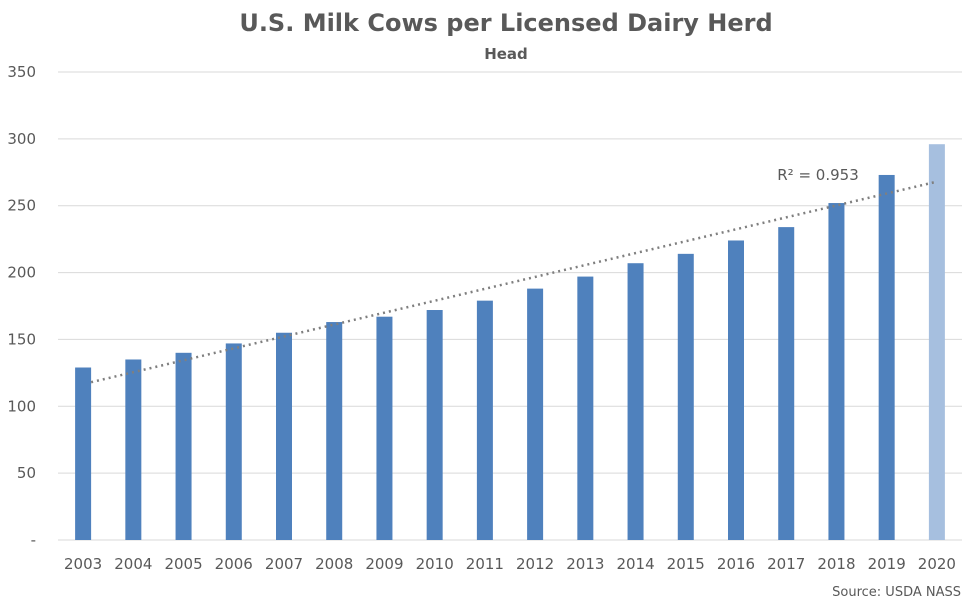  I want to click on x-tick-label: 2012, so click(535, 564).